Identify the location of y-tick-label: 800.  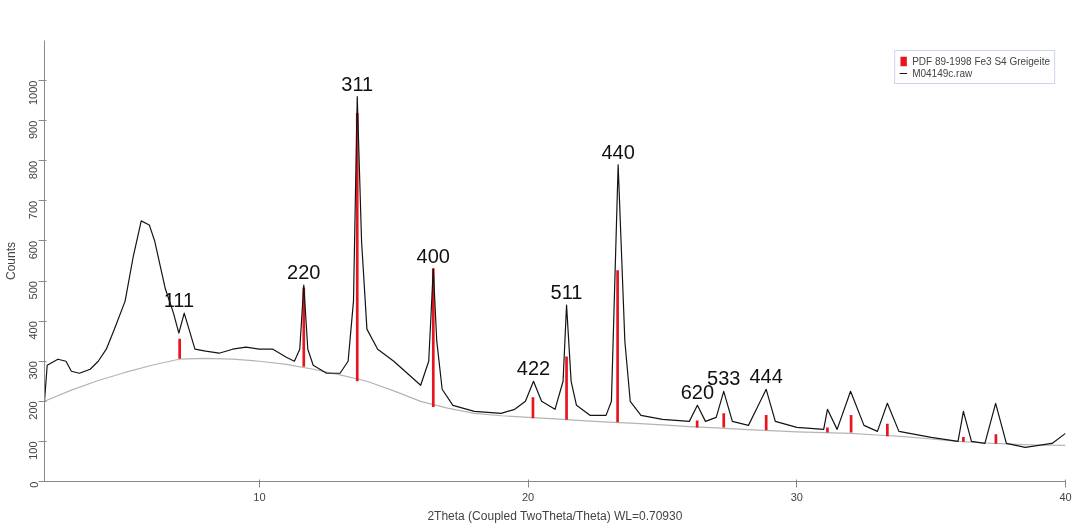
(33, 170).